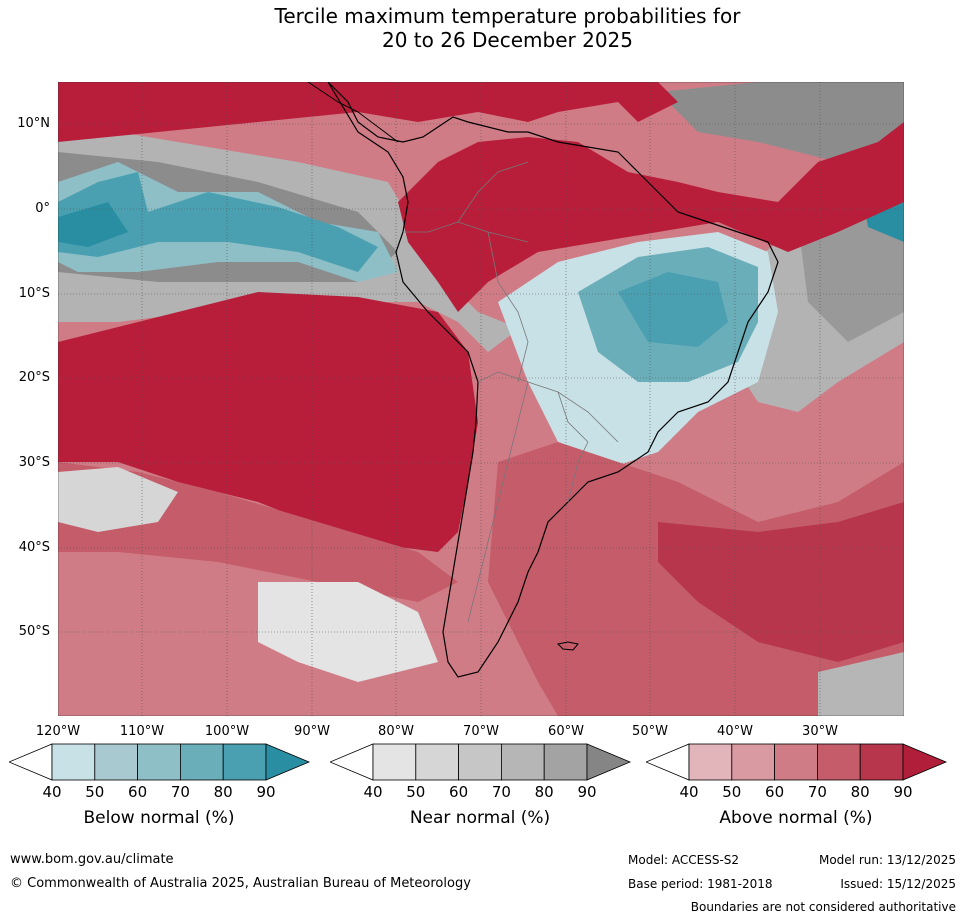 The height and width of the screenshot is (919, 965). What do you see at coordinates (138, 792) in the screenshot?
I see `colorbar-below-tick-60: 60` at bounding box center [138, 792].